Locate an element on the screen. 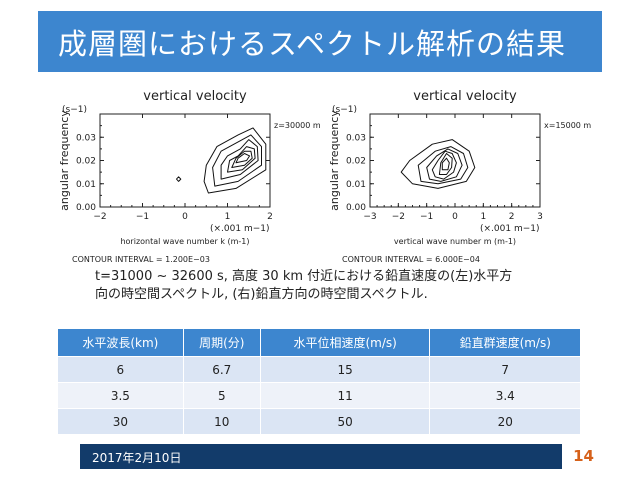 The image size is (640, 480). table-row: 3.5 5 11 3.4 is located at coordinates (319, 395).